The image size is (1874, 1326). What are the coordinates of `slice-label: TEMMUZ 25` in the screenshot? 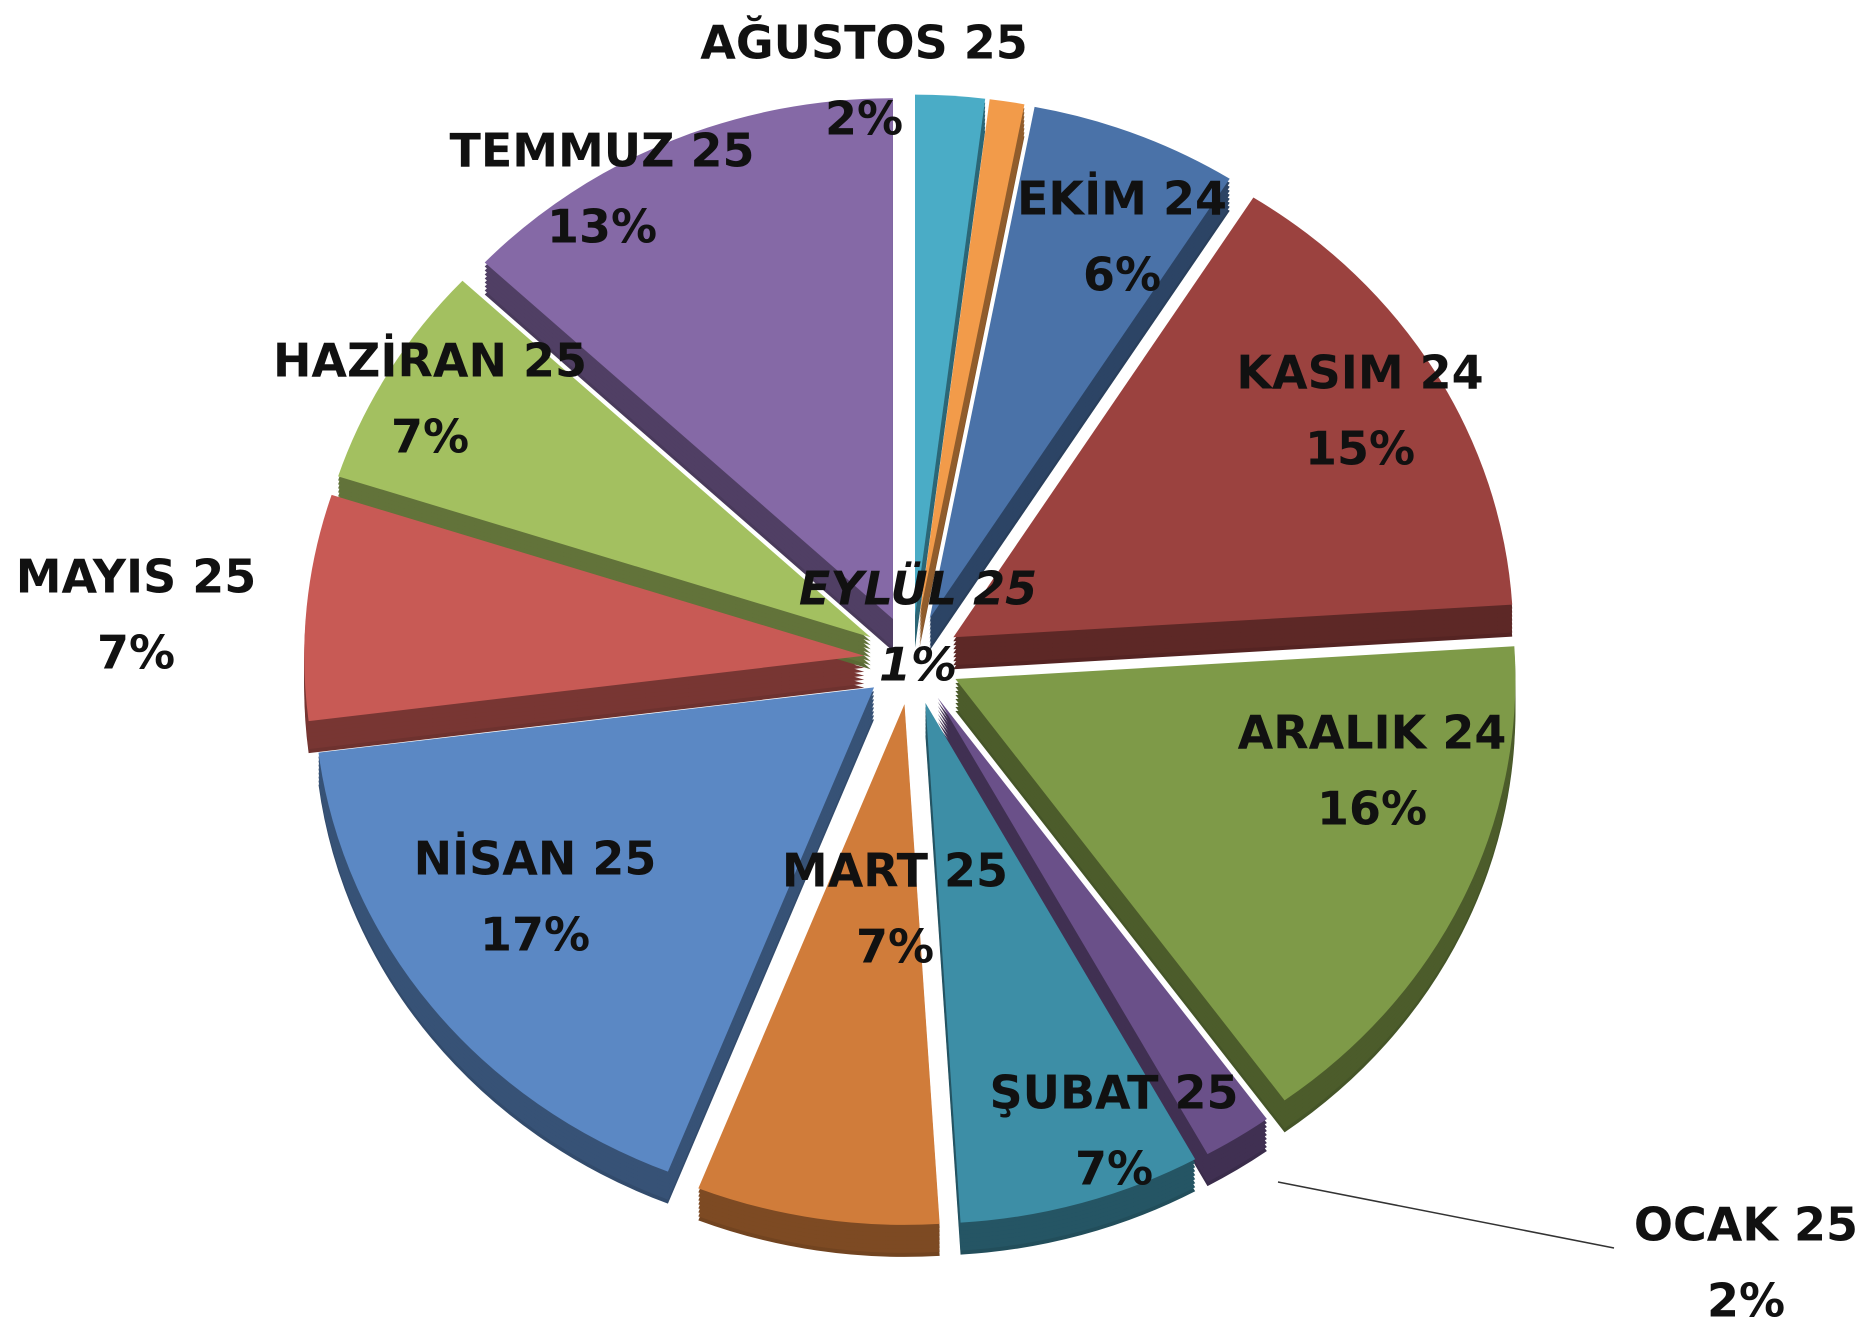 It's located at (601, 151).